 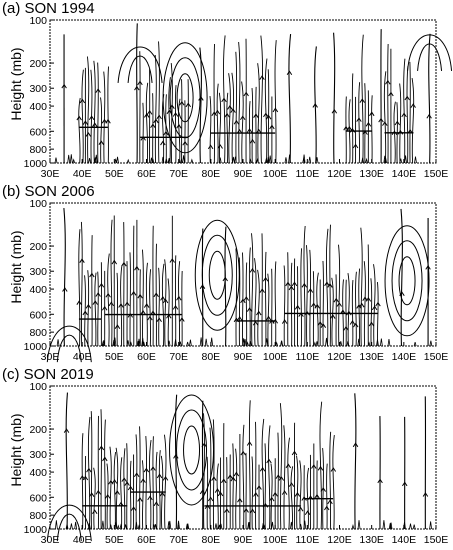 What do you see at coordinates (371, 174) in the screenshot?
I see `x-tick-label: 130E` at bounding box center [371, 174].